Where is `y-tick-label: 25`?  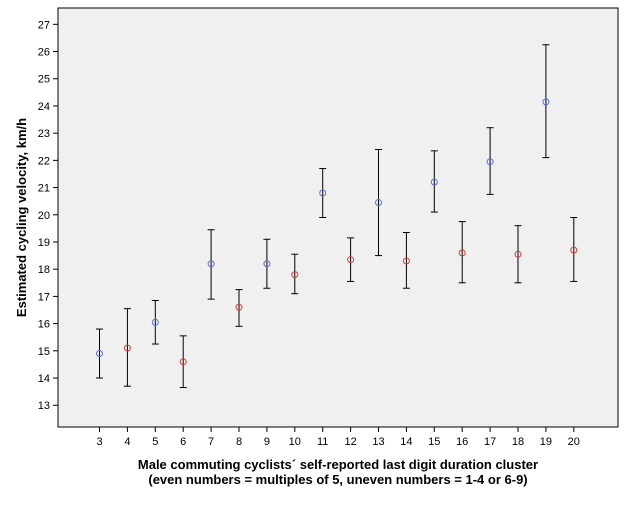 y-tick-label: 25 is located at coordinates (44, 80).